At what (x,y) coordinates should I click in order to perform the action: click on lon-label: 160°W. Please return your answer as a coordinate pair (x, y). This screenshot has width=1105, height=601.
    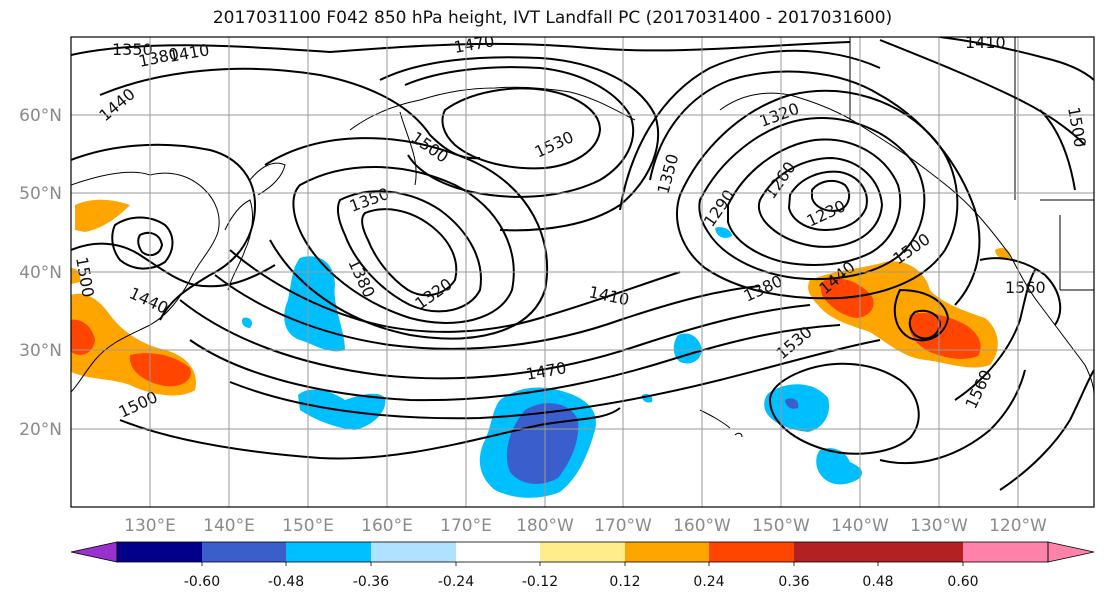
    Looking at the image, I should click on (702, 526).